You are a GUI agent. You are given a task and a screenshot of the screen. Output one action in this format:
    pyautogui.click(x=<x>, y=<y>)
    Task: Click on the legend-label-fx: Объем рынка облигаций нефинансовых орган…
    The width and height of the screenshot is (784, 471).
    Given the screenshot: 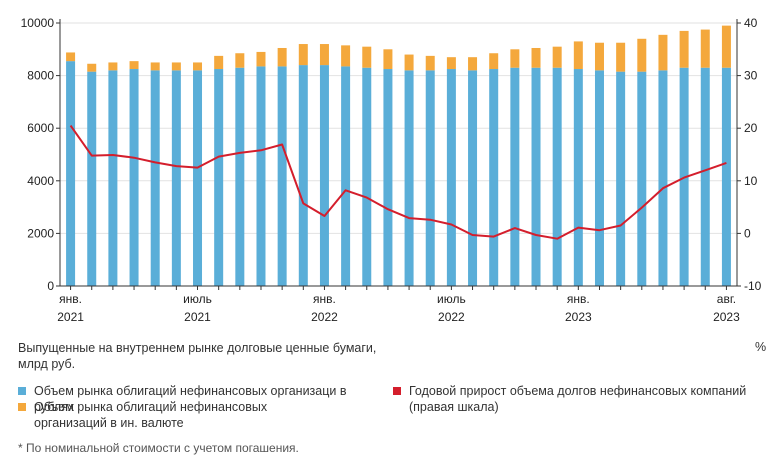 What is the action you would take?
    pyautogui.click(x=151, y=415)
    